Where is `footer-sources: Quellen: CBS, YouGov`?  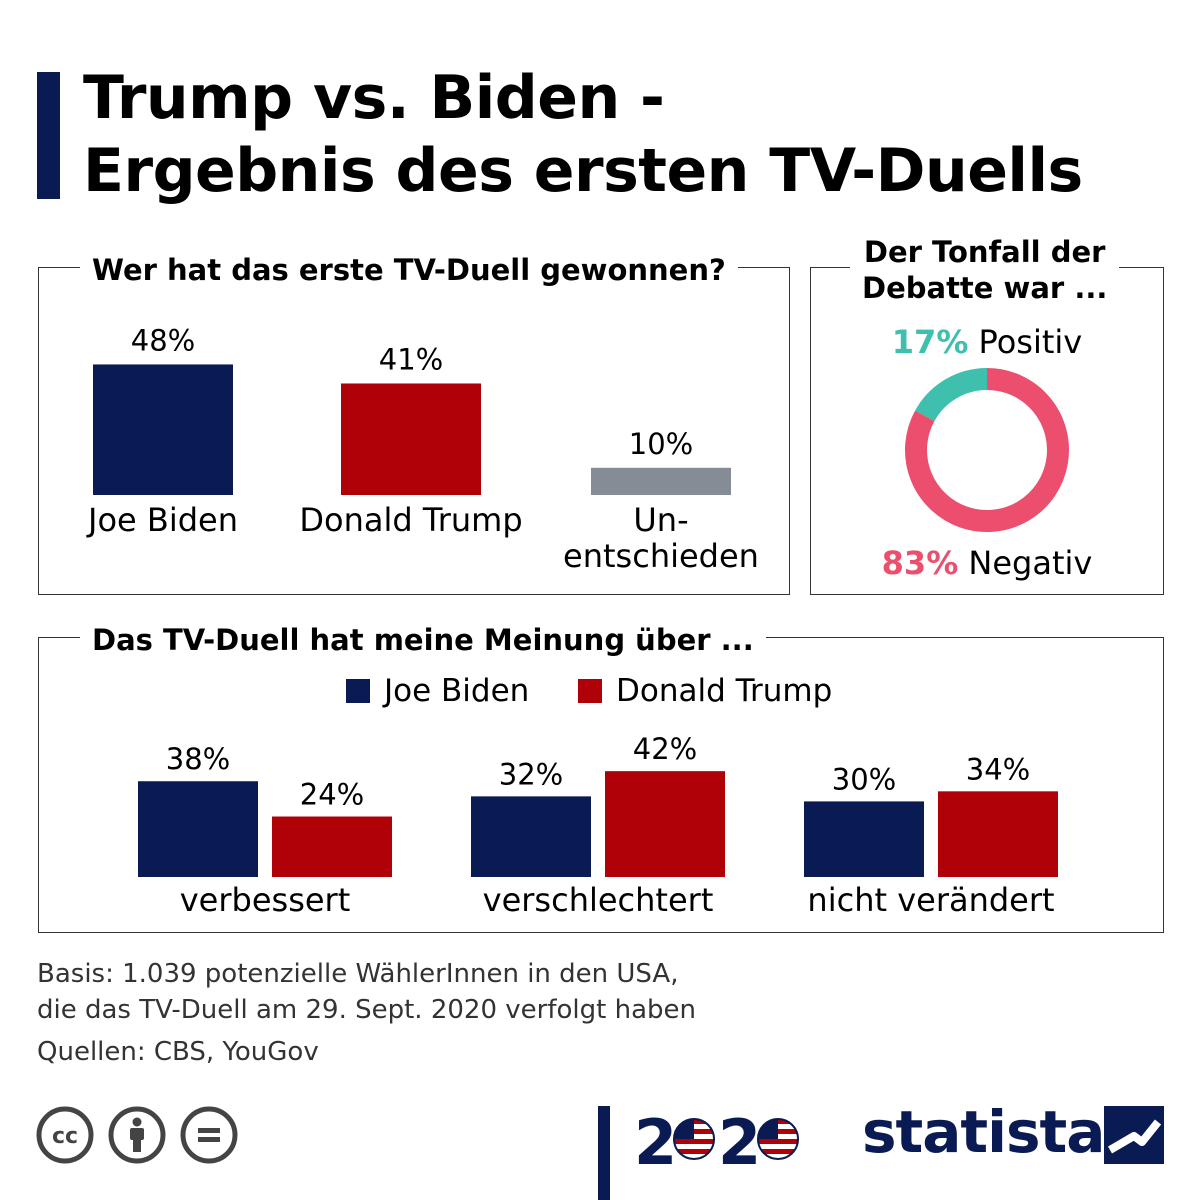 footer-sources: Quellen: CBS, YouGov is located at coordinates (178, 1052).